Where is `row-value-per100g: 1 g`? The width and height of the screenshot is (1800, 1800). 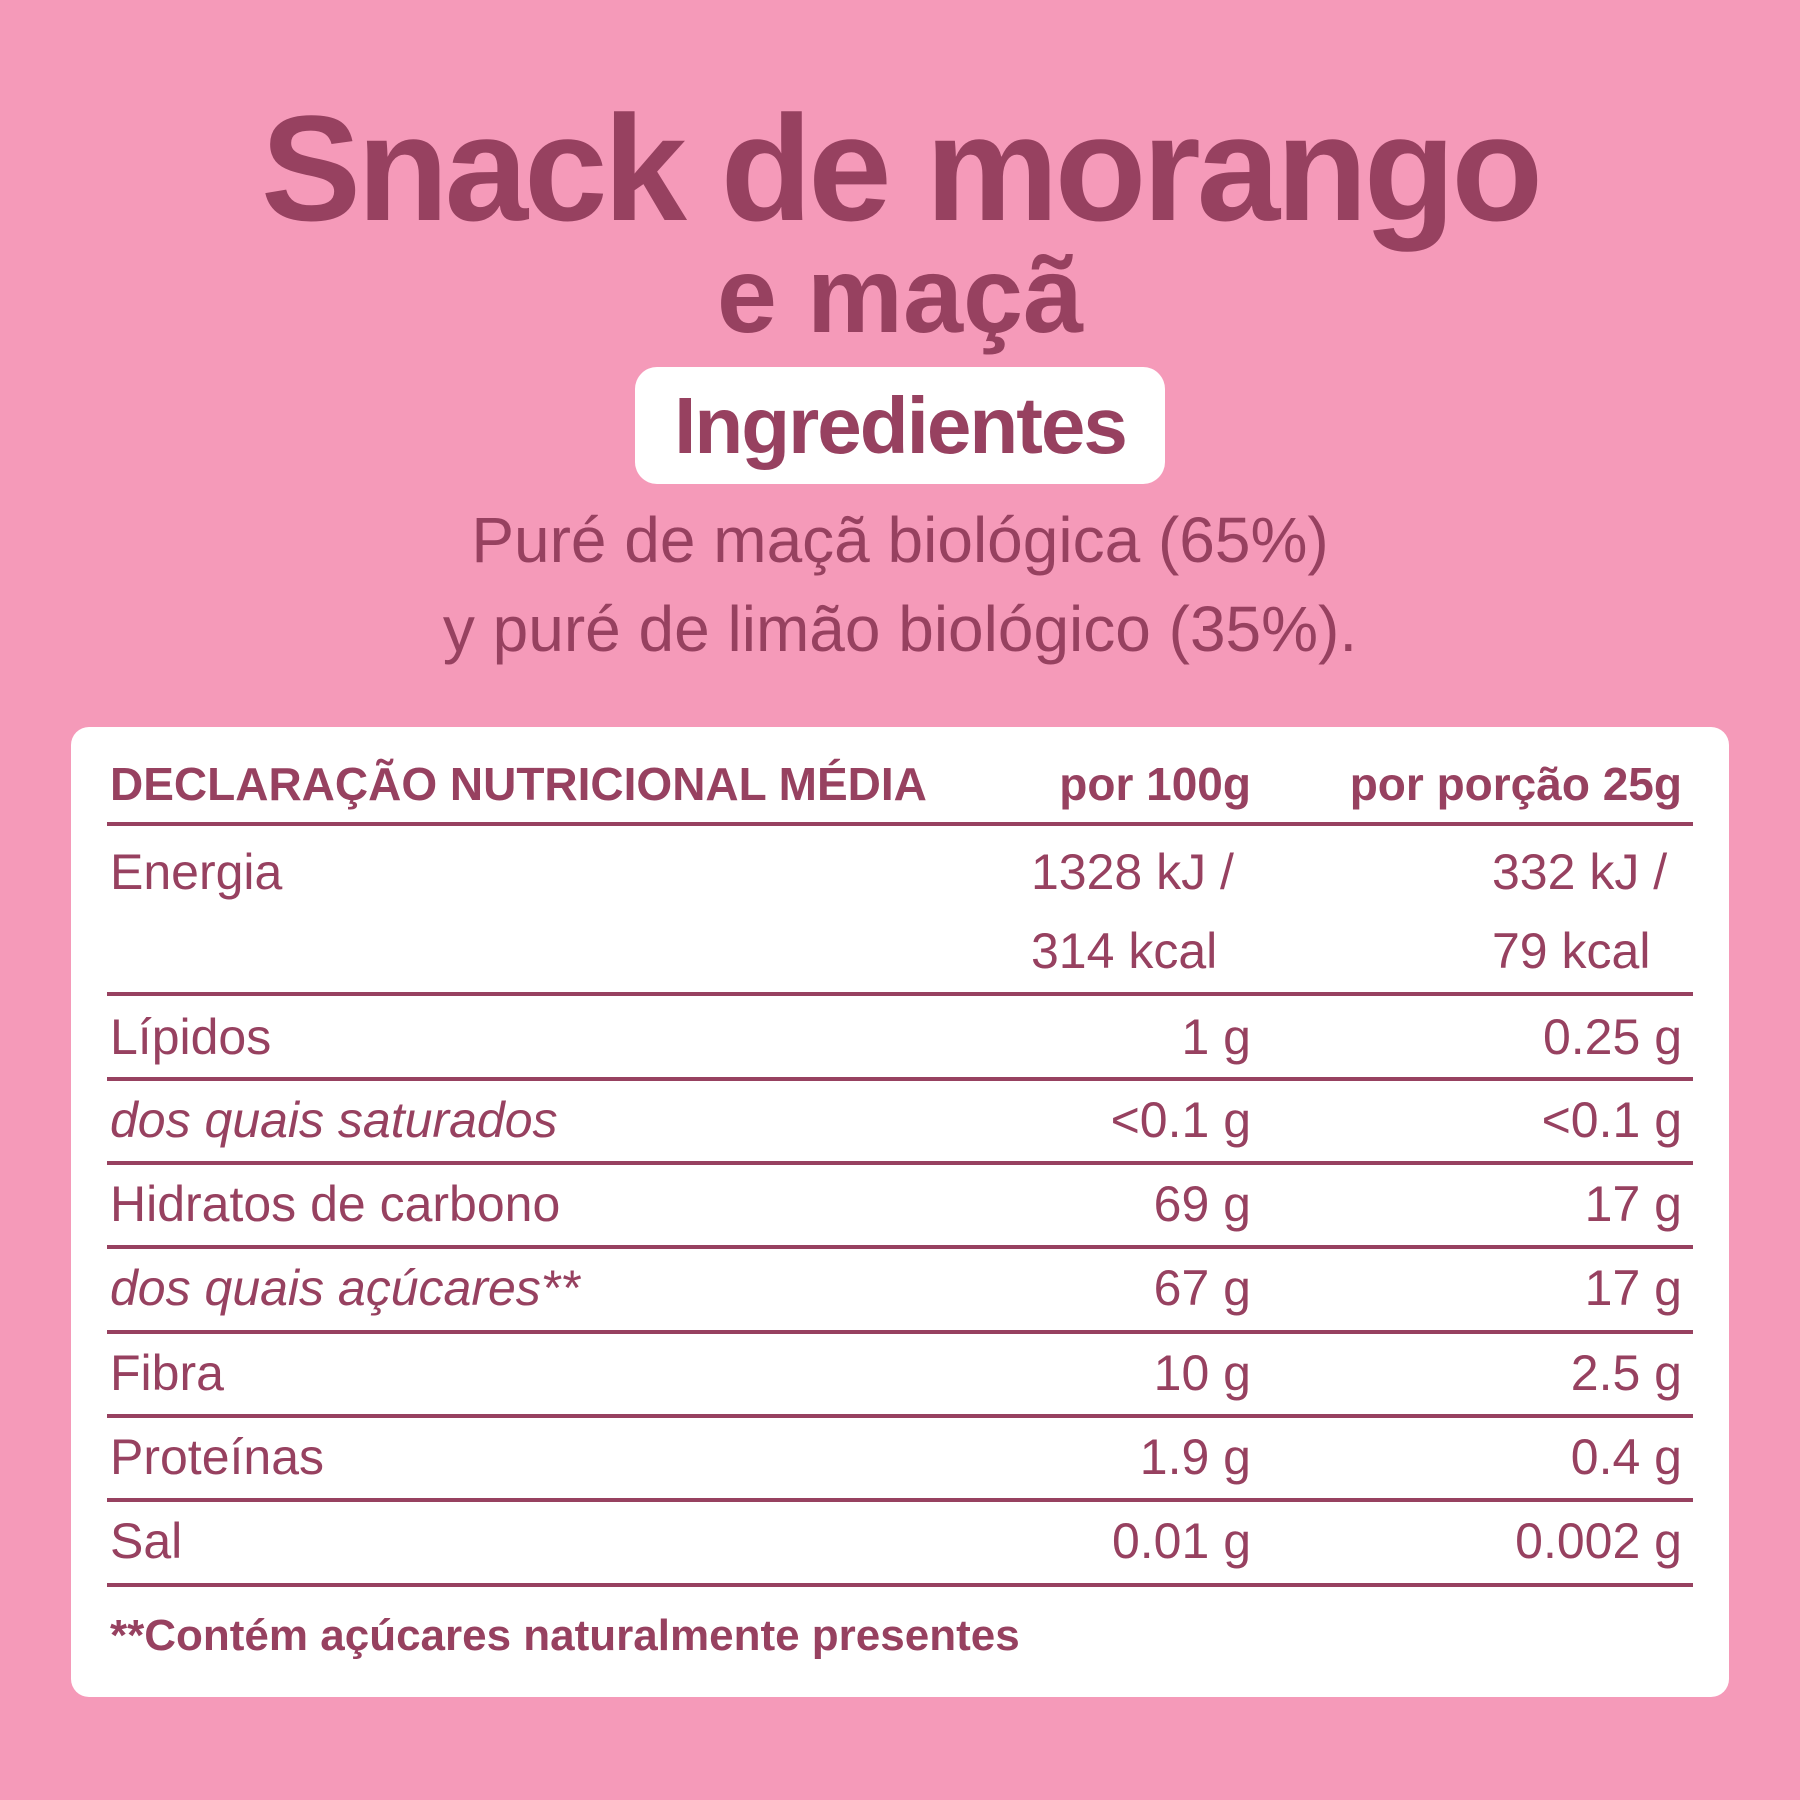
row-value-per100g: 1 g is located at coordinates (1216, 1037).